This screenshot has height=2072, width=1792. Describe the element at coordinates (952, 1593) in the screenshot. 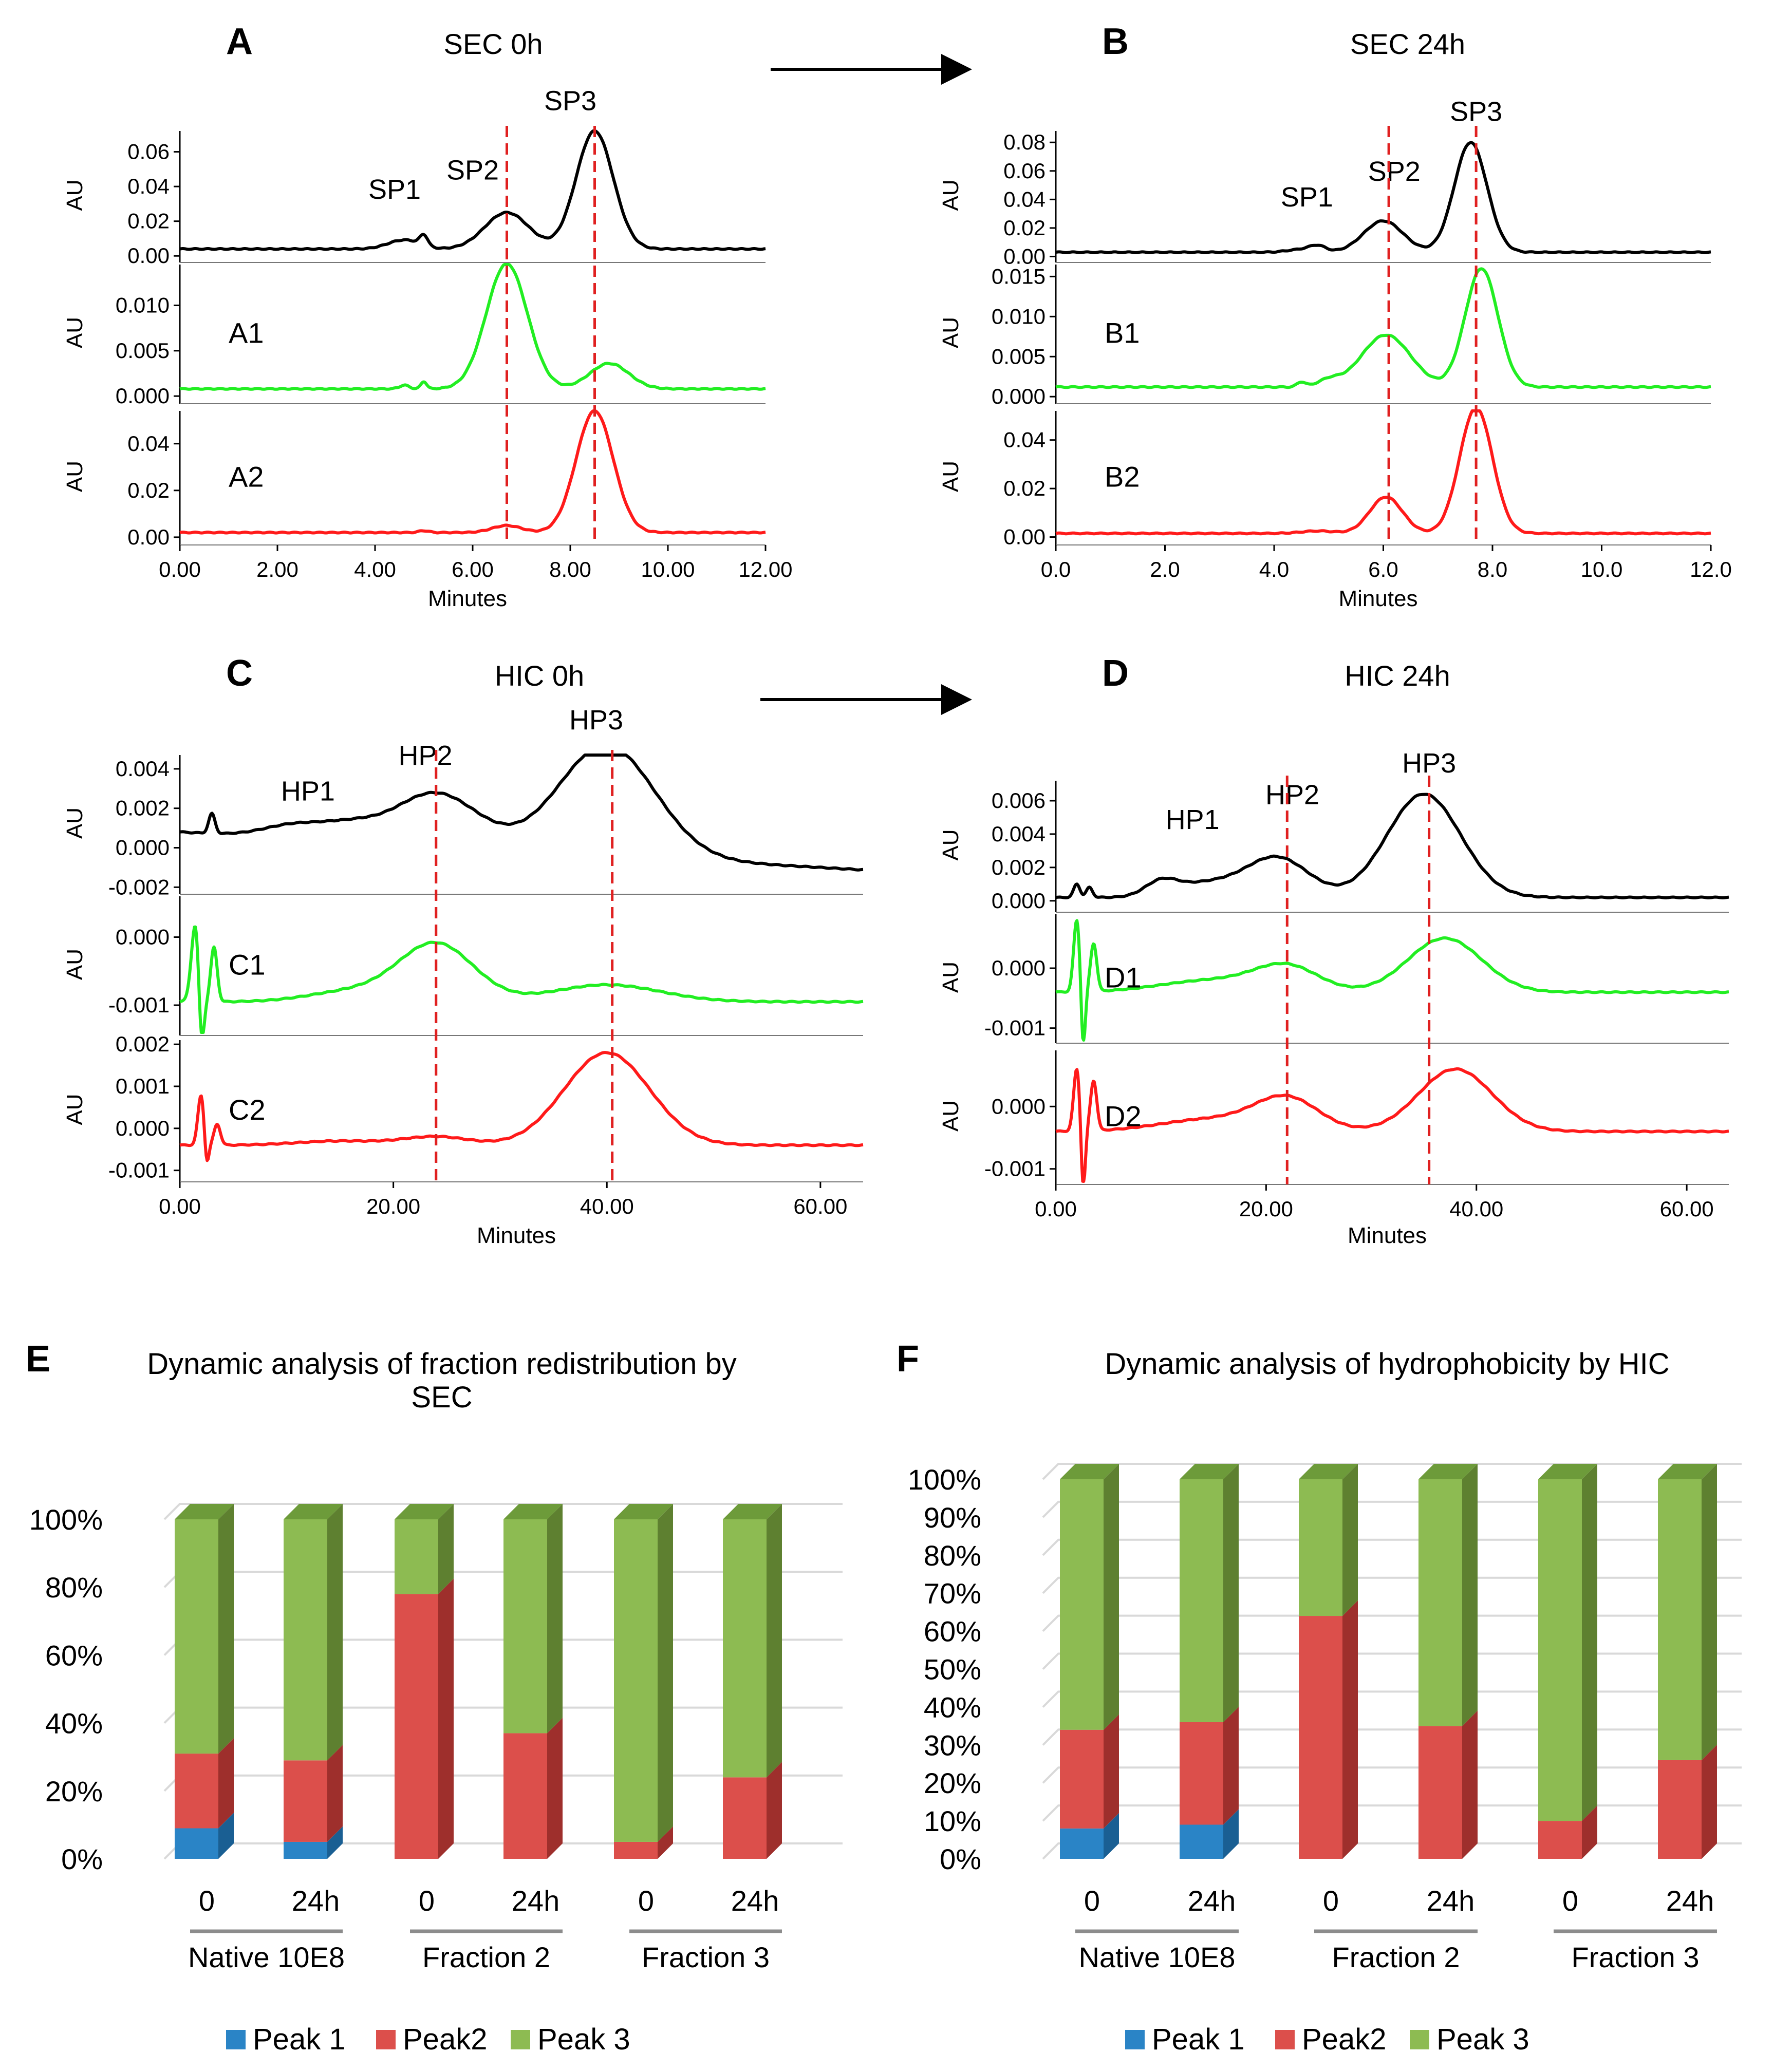

I see `y-tick-label: 70%` at that location.